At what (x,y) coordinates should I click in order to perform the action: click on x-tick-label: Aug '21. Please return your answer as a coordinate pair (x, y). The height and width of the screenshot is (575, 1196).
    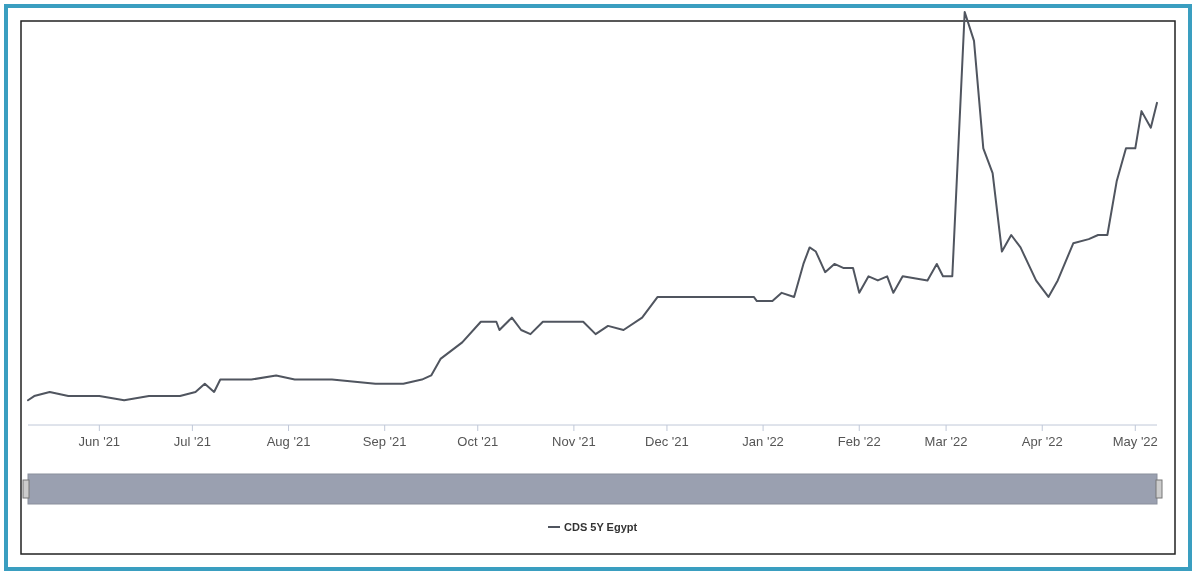
    Looking at the image, I should click on (288, 441).